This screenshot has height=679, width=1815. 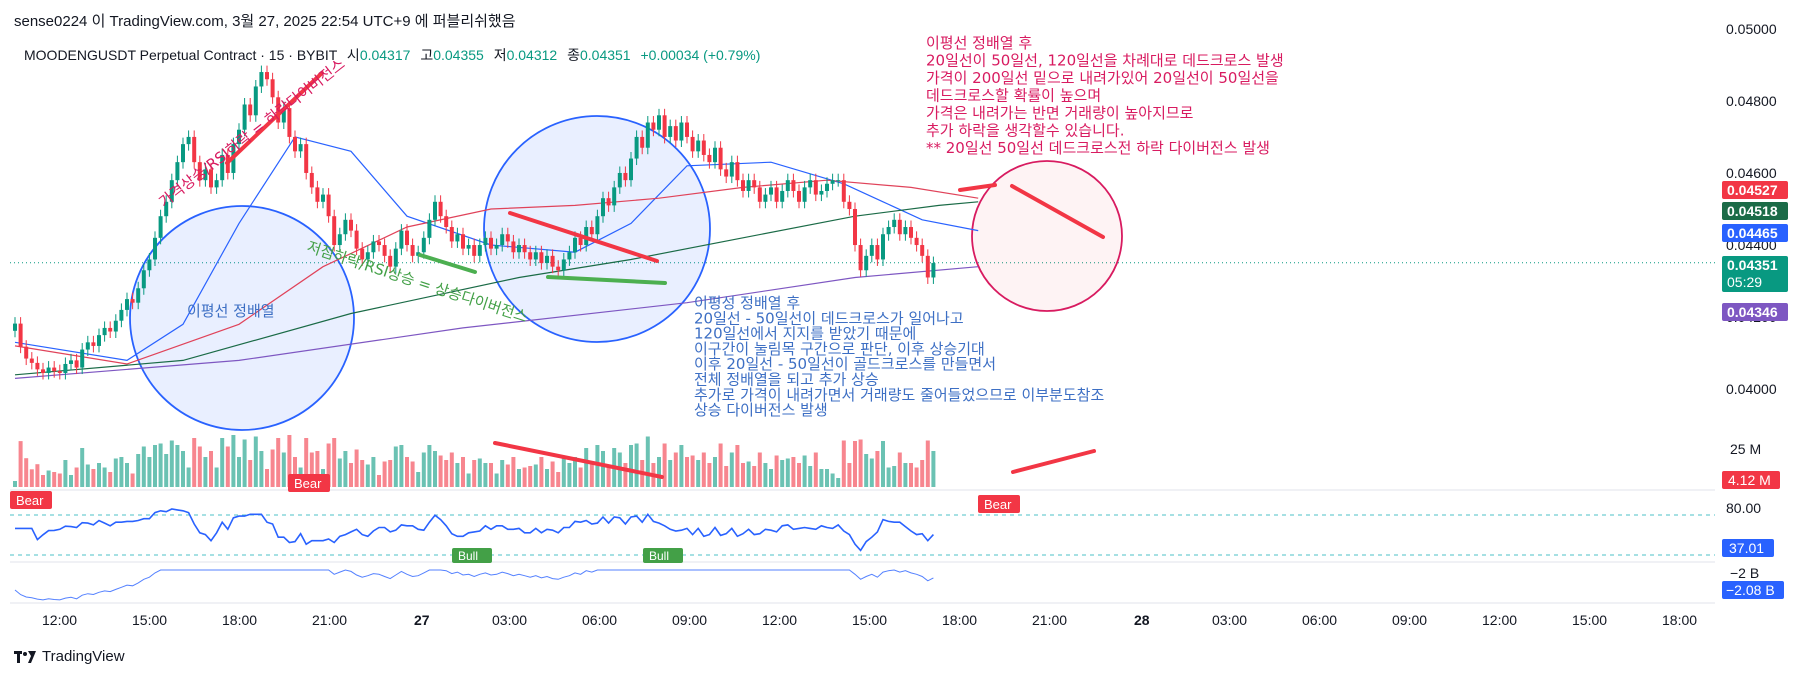 What do you see at coordinates (1746, 548) in the screenshot?
I see `rsi-tag-text: 37.01` at bounding box center [1746, 548].